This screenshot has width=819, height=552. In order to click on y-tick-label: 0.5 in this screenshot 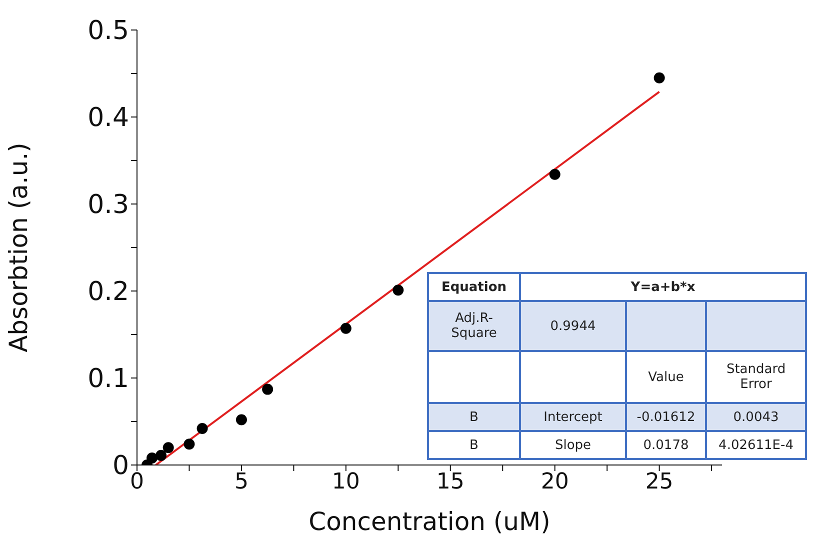, I will do `click(108, 31)`.